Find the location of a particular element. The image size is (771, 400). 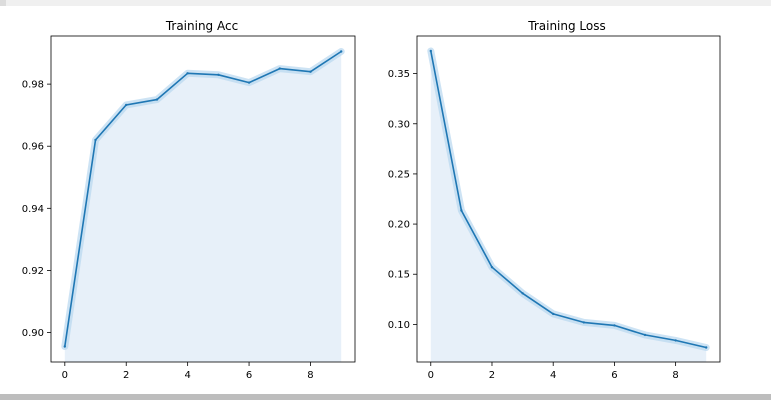

y-tick-label: 0.90 is located at coordinates (33, 333).